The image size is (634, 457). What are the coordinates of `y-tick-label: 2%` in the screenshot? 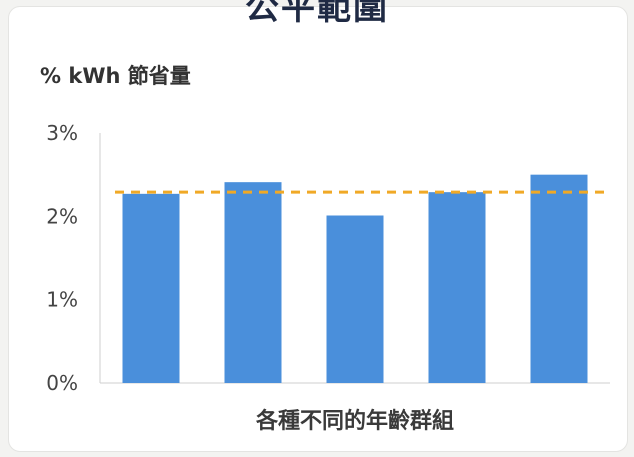 It's located at (62, 216).